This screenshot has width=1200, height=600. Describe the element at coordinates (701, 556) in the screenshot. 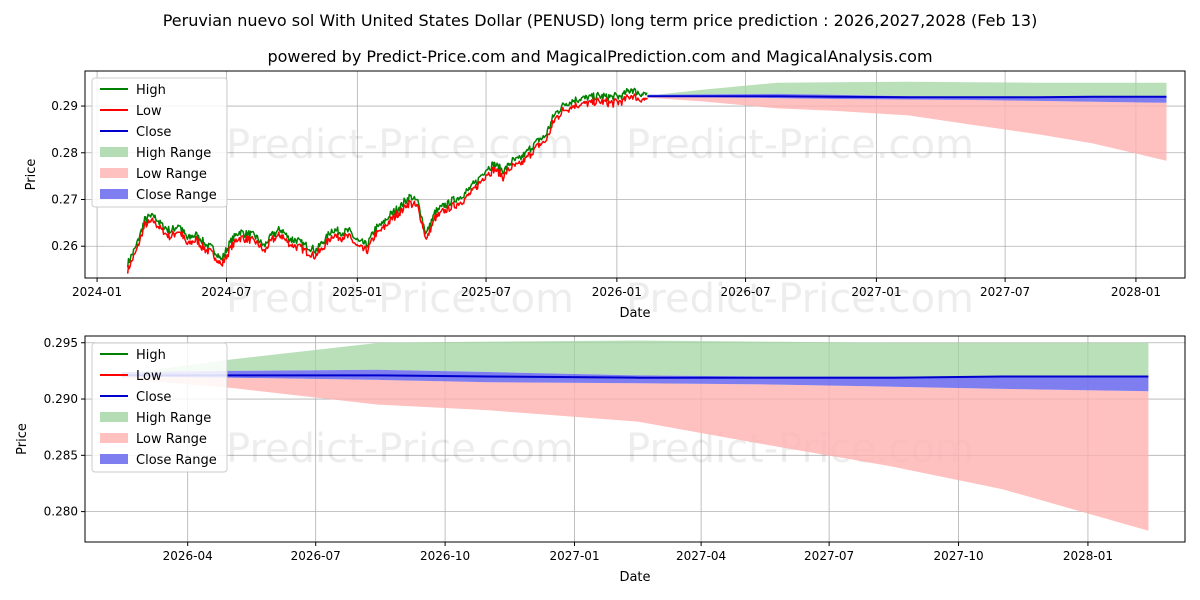

I see `x-tick-label: 2027-04` at that location.